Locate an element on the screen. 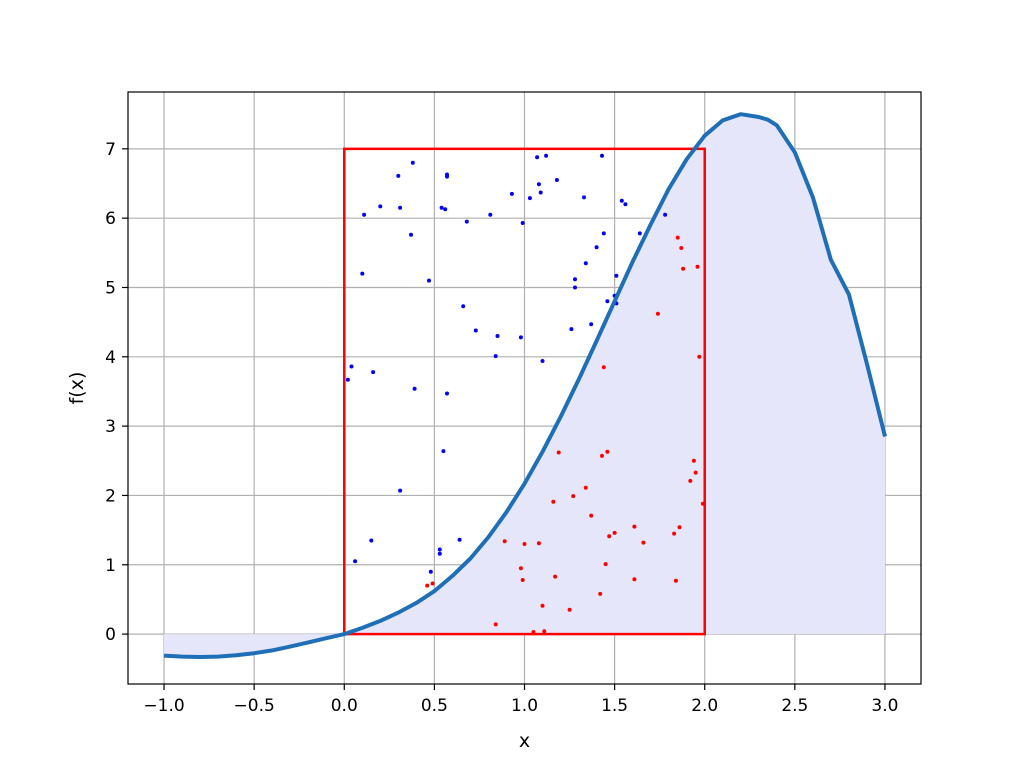 The image size is (1024, 768). y-tick-label: 0 is located at coordinates (110, 635).